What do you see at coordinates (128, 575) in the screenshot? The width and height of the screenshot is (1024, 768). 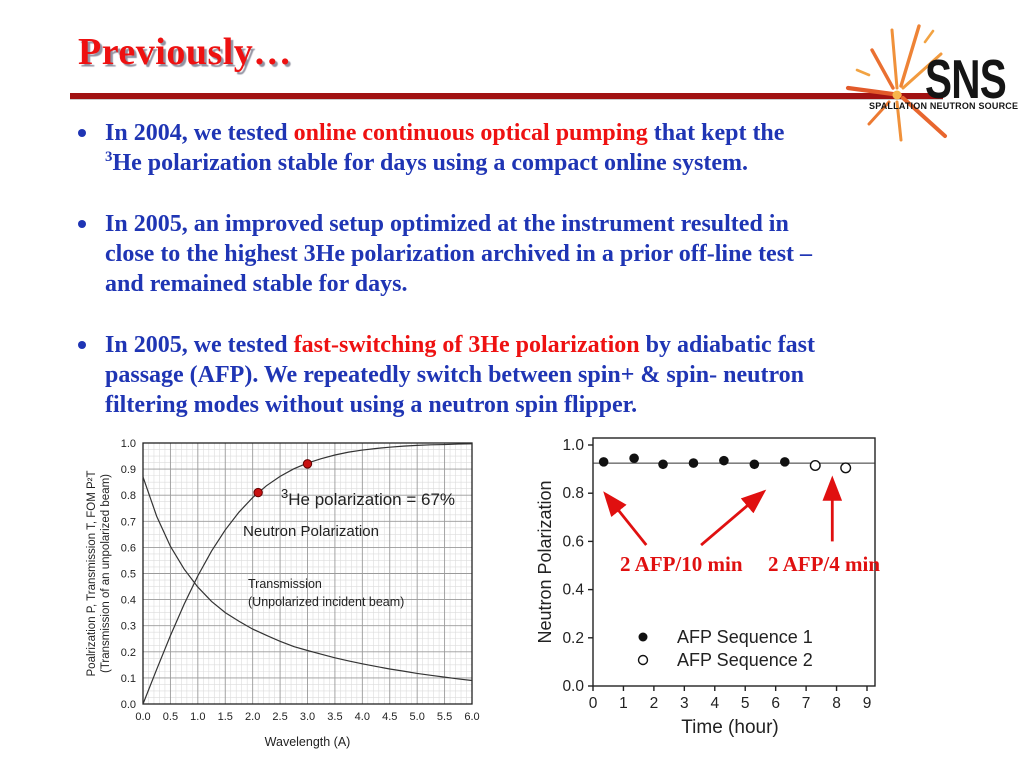 I see `y-tick-label: 0.5` at bounding box center [128, 575].